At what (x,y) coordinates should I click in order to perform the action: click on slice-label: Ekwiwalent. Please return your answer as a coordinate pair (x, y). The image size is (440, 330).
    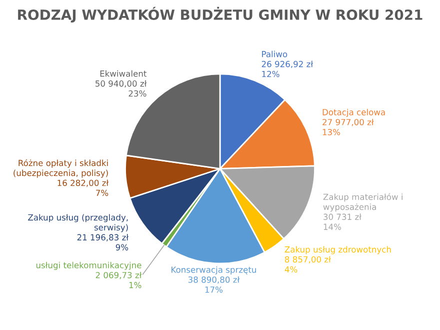
    Looking at the image, I should click on (123, 73).